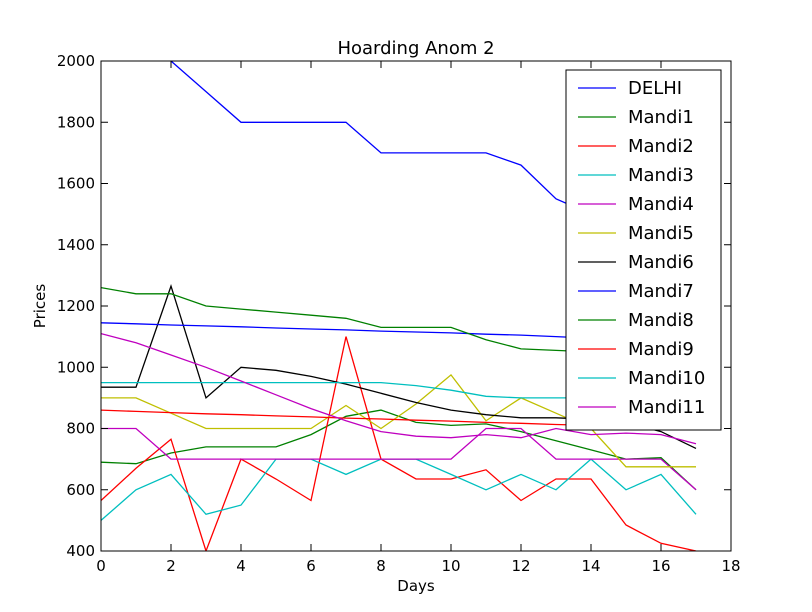  I want to click on y-tick-label: 400, so click(80, 551).